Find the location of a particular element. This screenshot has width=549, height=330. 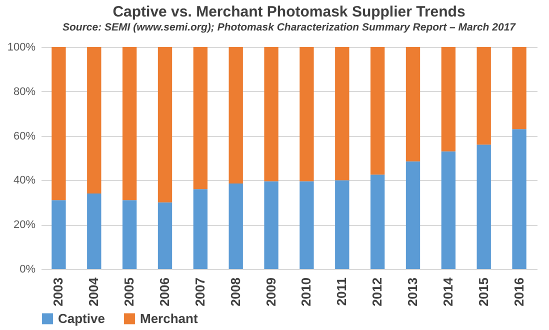

chart-subtitle: Source: SEMI (www.semi.org); Photomask Characterization Summary Report – March 2017 is located at coordinates (289, 28).